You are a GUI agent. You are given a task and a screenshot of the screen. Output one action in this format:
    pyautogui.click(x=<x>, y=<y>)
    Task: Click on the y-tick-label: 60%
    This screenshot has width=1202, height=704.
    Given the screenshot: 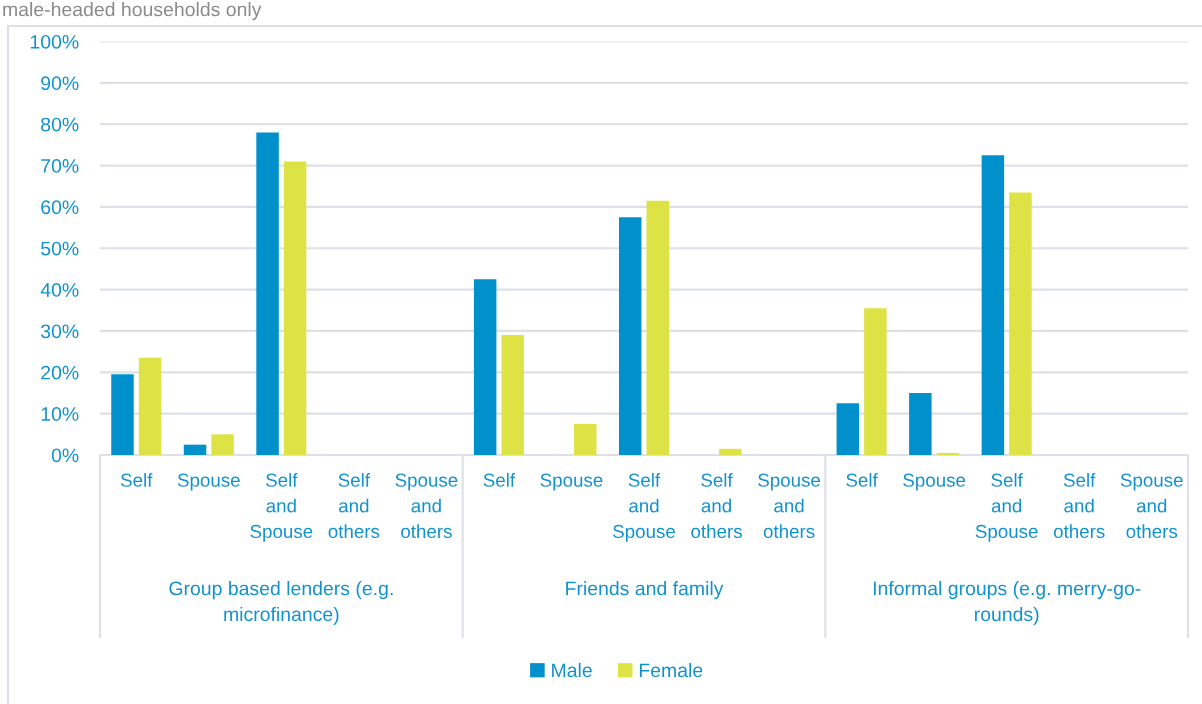 What is the action you would take?
    pyautogui.click(x=60, y=207)
    